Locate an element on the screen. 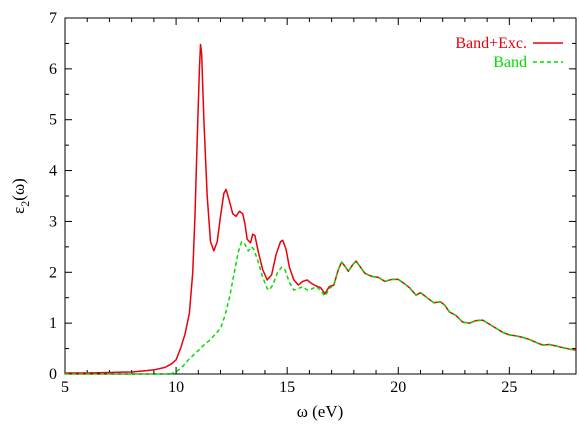 The width and height of the screenshot is (579, 430). y-tick-label: 0 is located at coordinates (53, 374).